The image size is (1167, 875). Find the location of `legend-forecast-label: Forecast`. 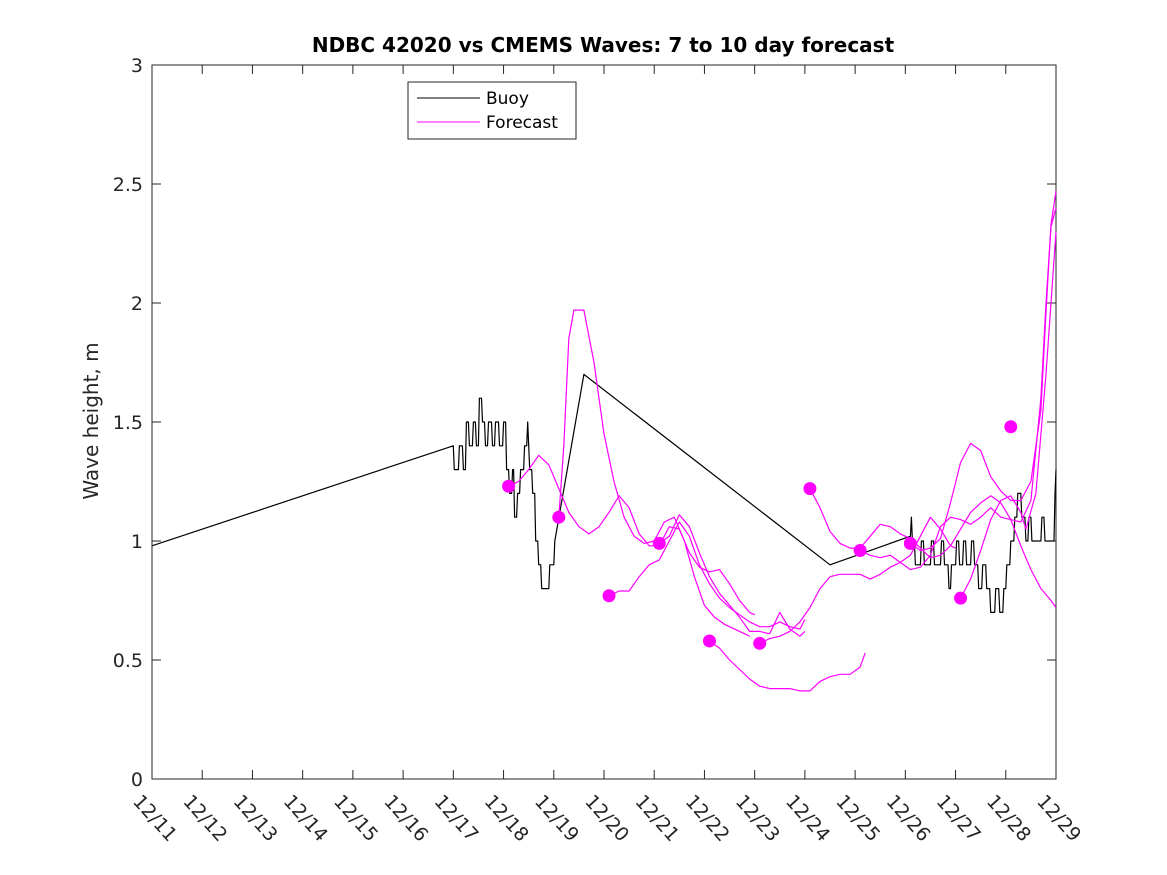

legend-forecast-label: Forecast is located at coordinates (522, 123).